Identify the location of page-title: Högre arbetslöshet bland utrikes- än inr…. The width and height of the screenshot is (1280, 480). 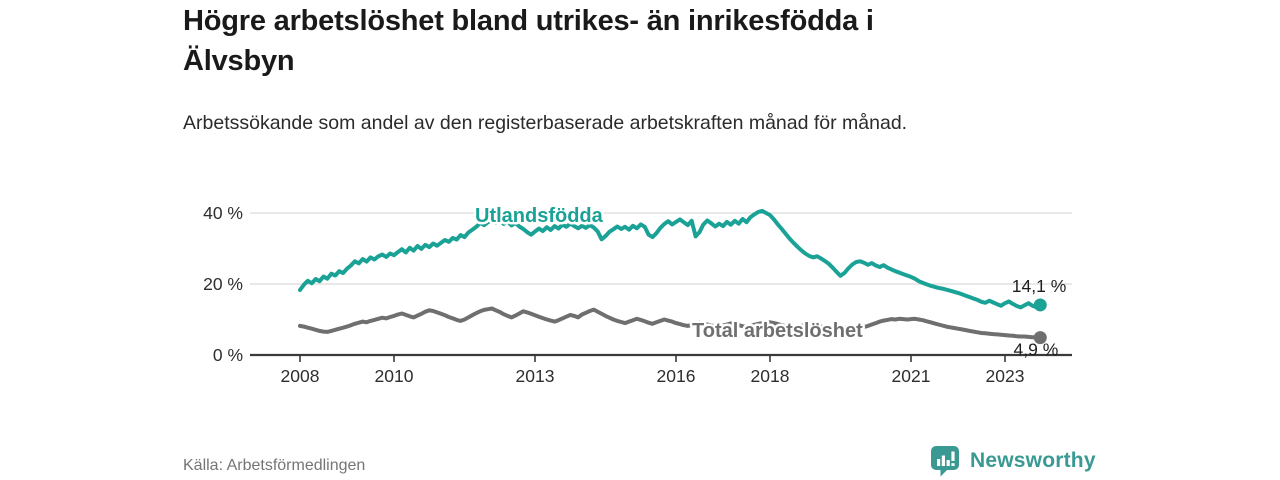
(528, 41).